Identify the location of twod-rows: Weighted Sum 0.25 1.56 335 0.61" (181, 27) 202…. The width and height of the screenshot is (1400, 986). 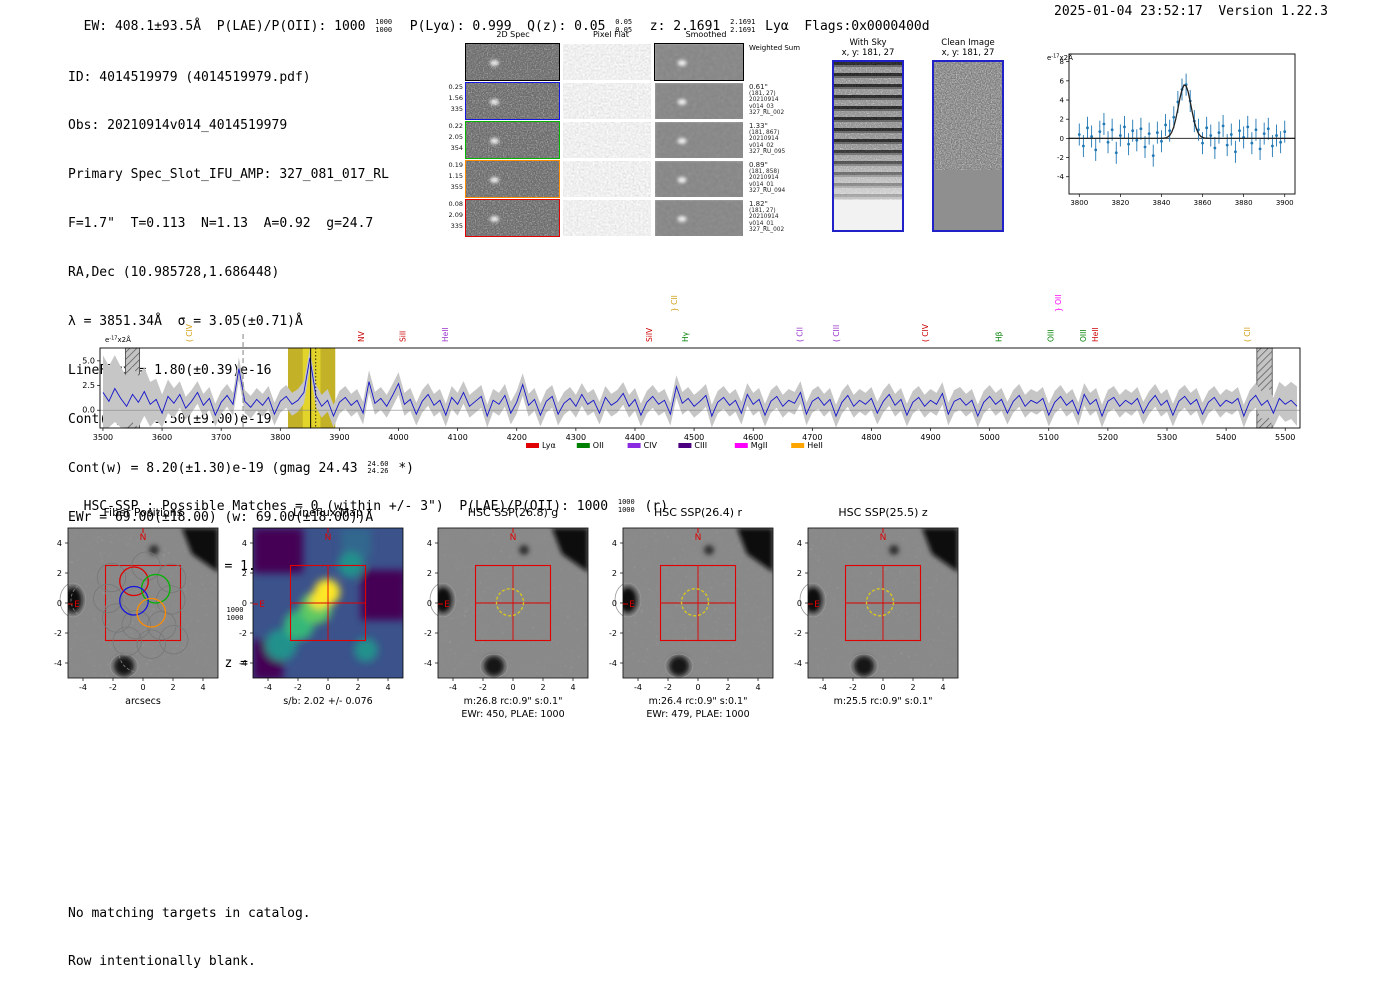
(627, 140).